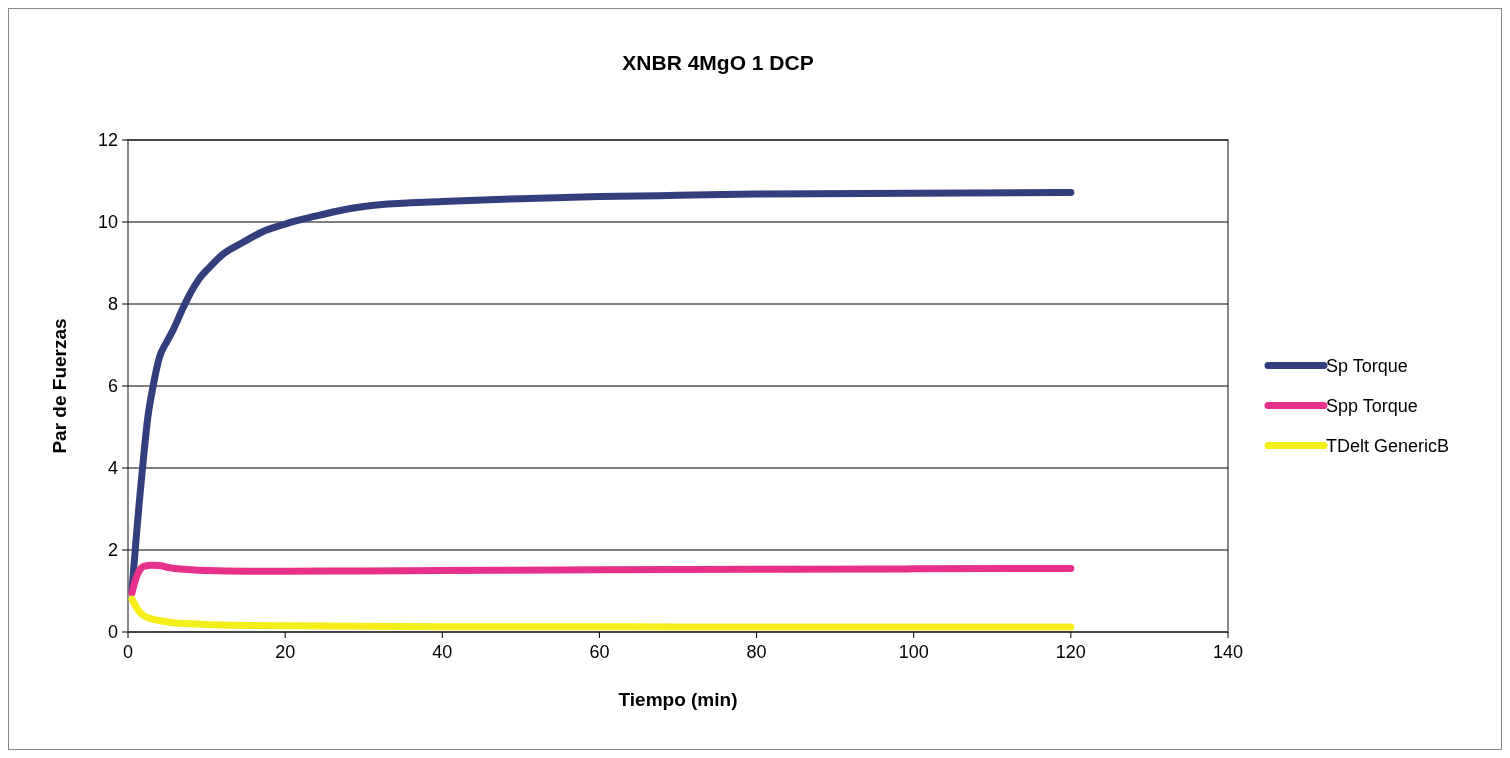 The width and height of the screenshot is (1510, 758). I want to click on y-tick-label: 12, so click(107, 140).